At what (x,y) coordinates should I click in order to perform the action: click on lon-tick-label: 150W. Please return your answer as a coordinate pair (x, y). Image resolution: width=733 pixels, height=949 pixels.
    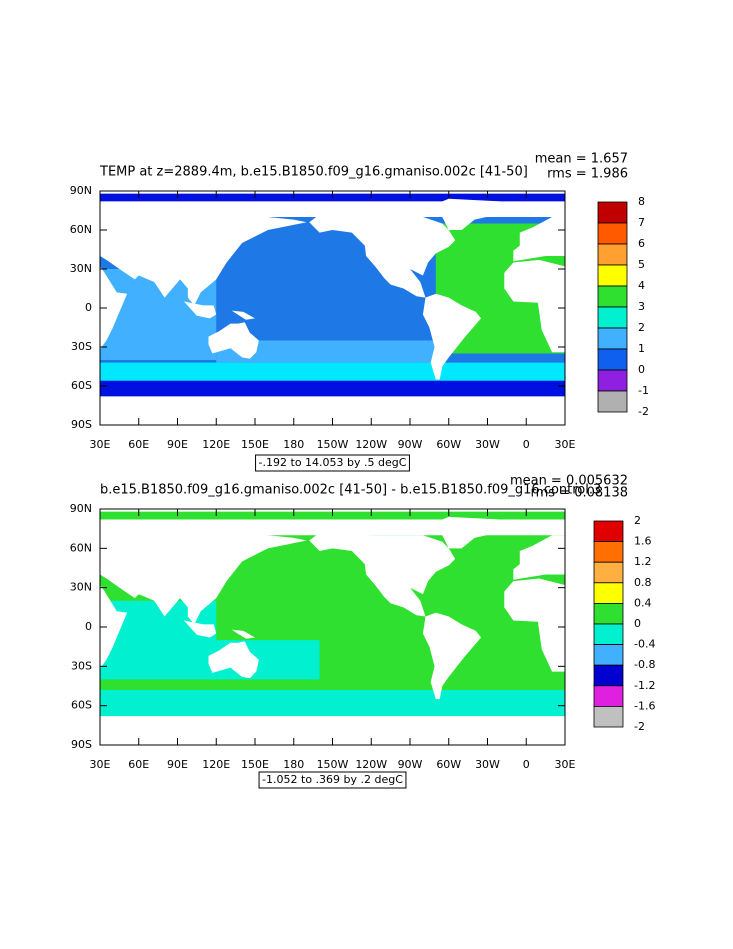
    Looking at the image, I should click on (333, 444).